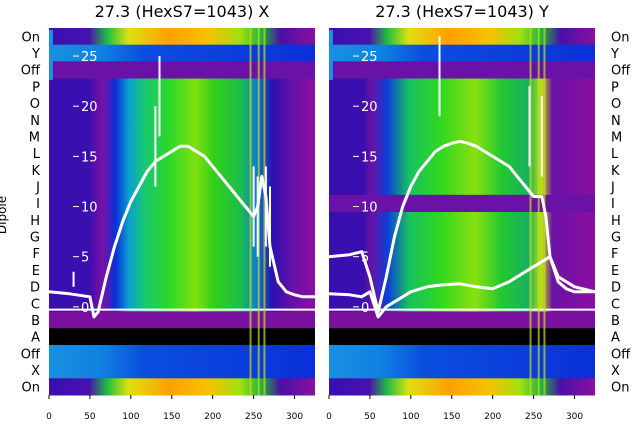  Describe the element at coordinates (85, 258) in the screenshot. I see `overlay-tick-label: 5` at that location.